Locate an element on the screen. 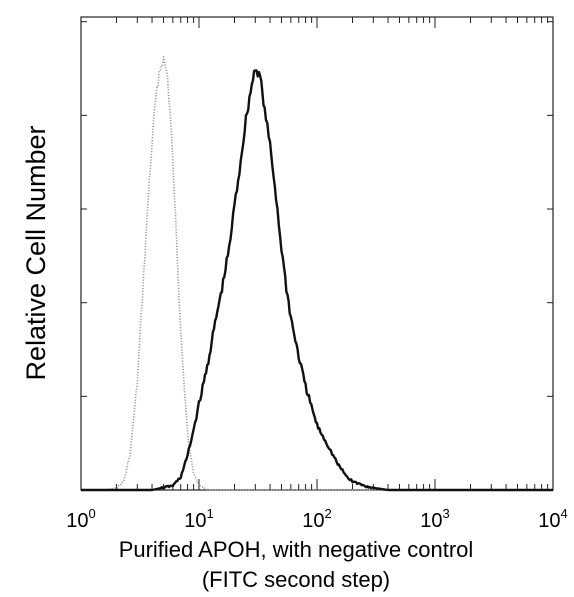 This screenshot has width=574, height=597. y-axis-label: Relative Cell Number is located at coordinates (36, 252).